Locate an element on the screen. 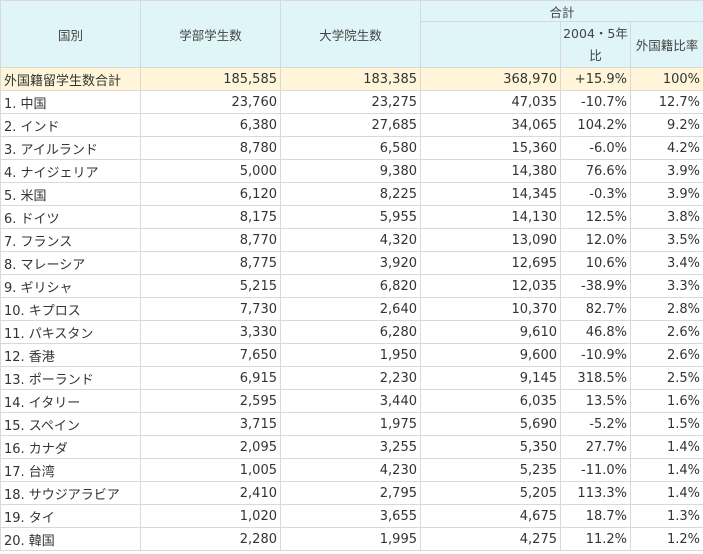  country-name: 11. パキスタン is located at coordinates (70, 332).